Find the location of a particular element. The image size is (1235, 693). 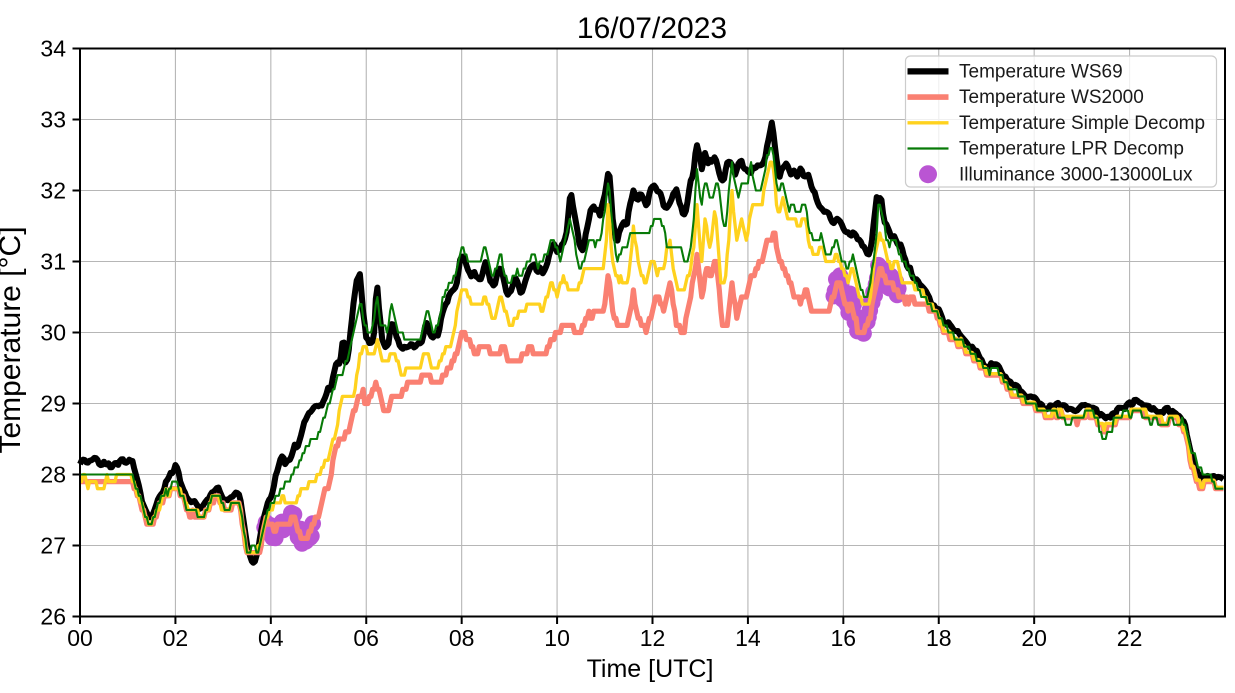

svg-text: Temperature [°C] is located at coordinates (13, 339).